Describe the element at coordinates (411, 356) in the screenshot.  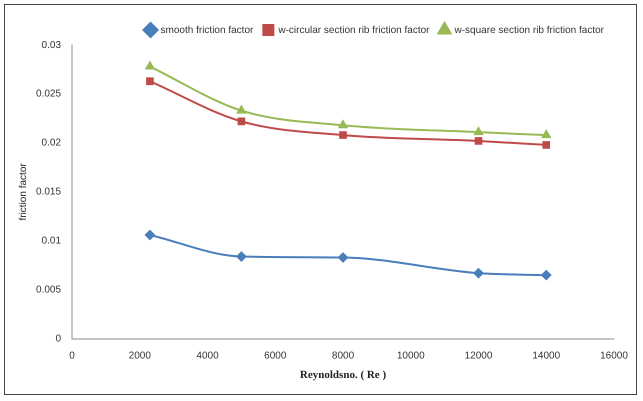
I see `x-tick-label: 10000` at that location.